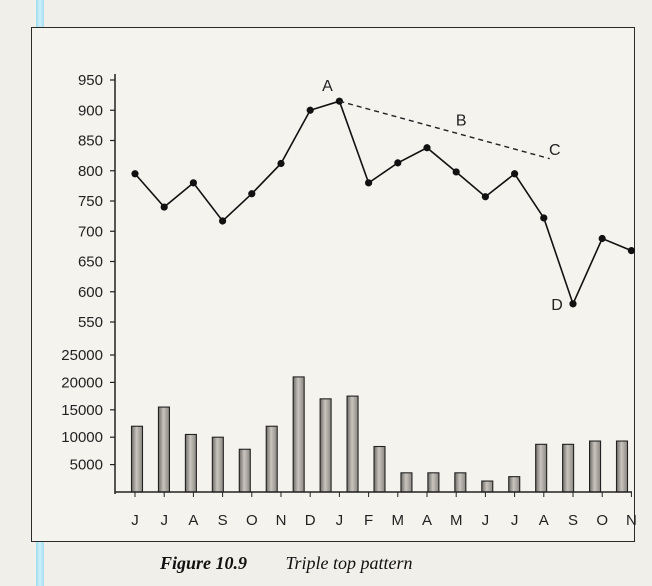 This screenshot has height=586, width=652. Describe the element at coordinates (90, 231) in the screenshot. I see `price-tick-label: 700` at that location.